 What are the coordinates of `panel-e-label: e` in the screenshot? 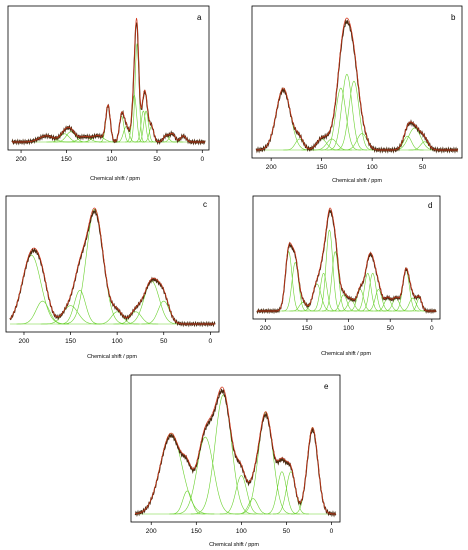 It's located at (326, 386).